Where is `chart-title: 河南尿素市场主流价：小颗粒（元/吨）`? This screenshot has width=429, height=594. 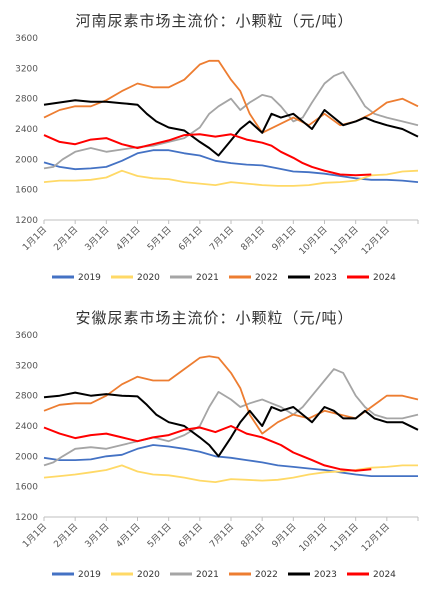 chart-title: 河南尿素市场主流价：小颗粒（元/吨） is located at coordinates (214, 21).